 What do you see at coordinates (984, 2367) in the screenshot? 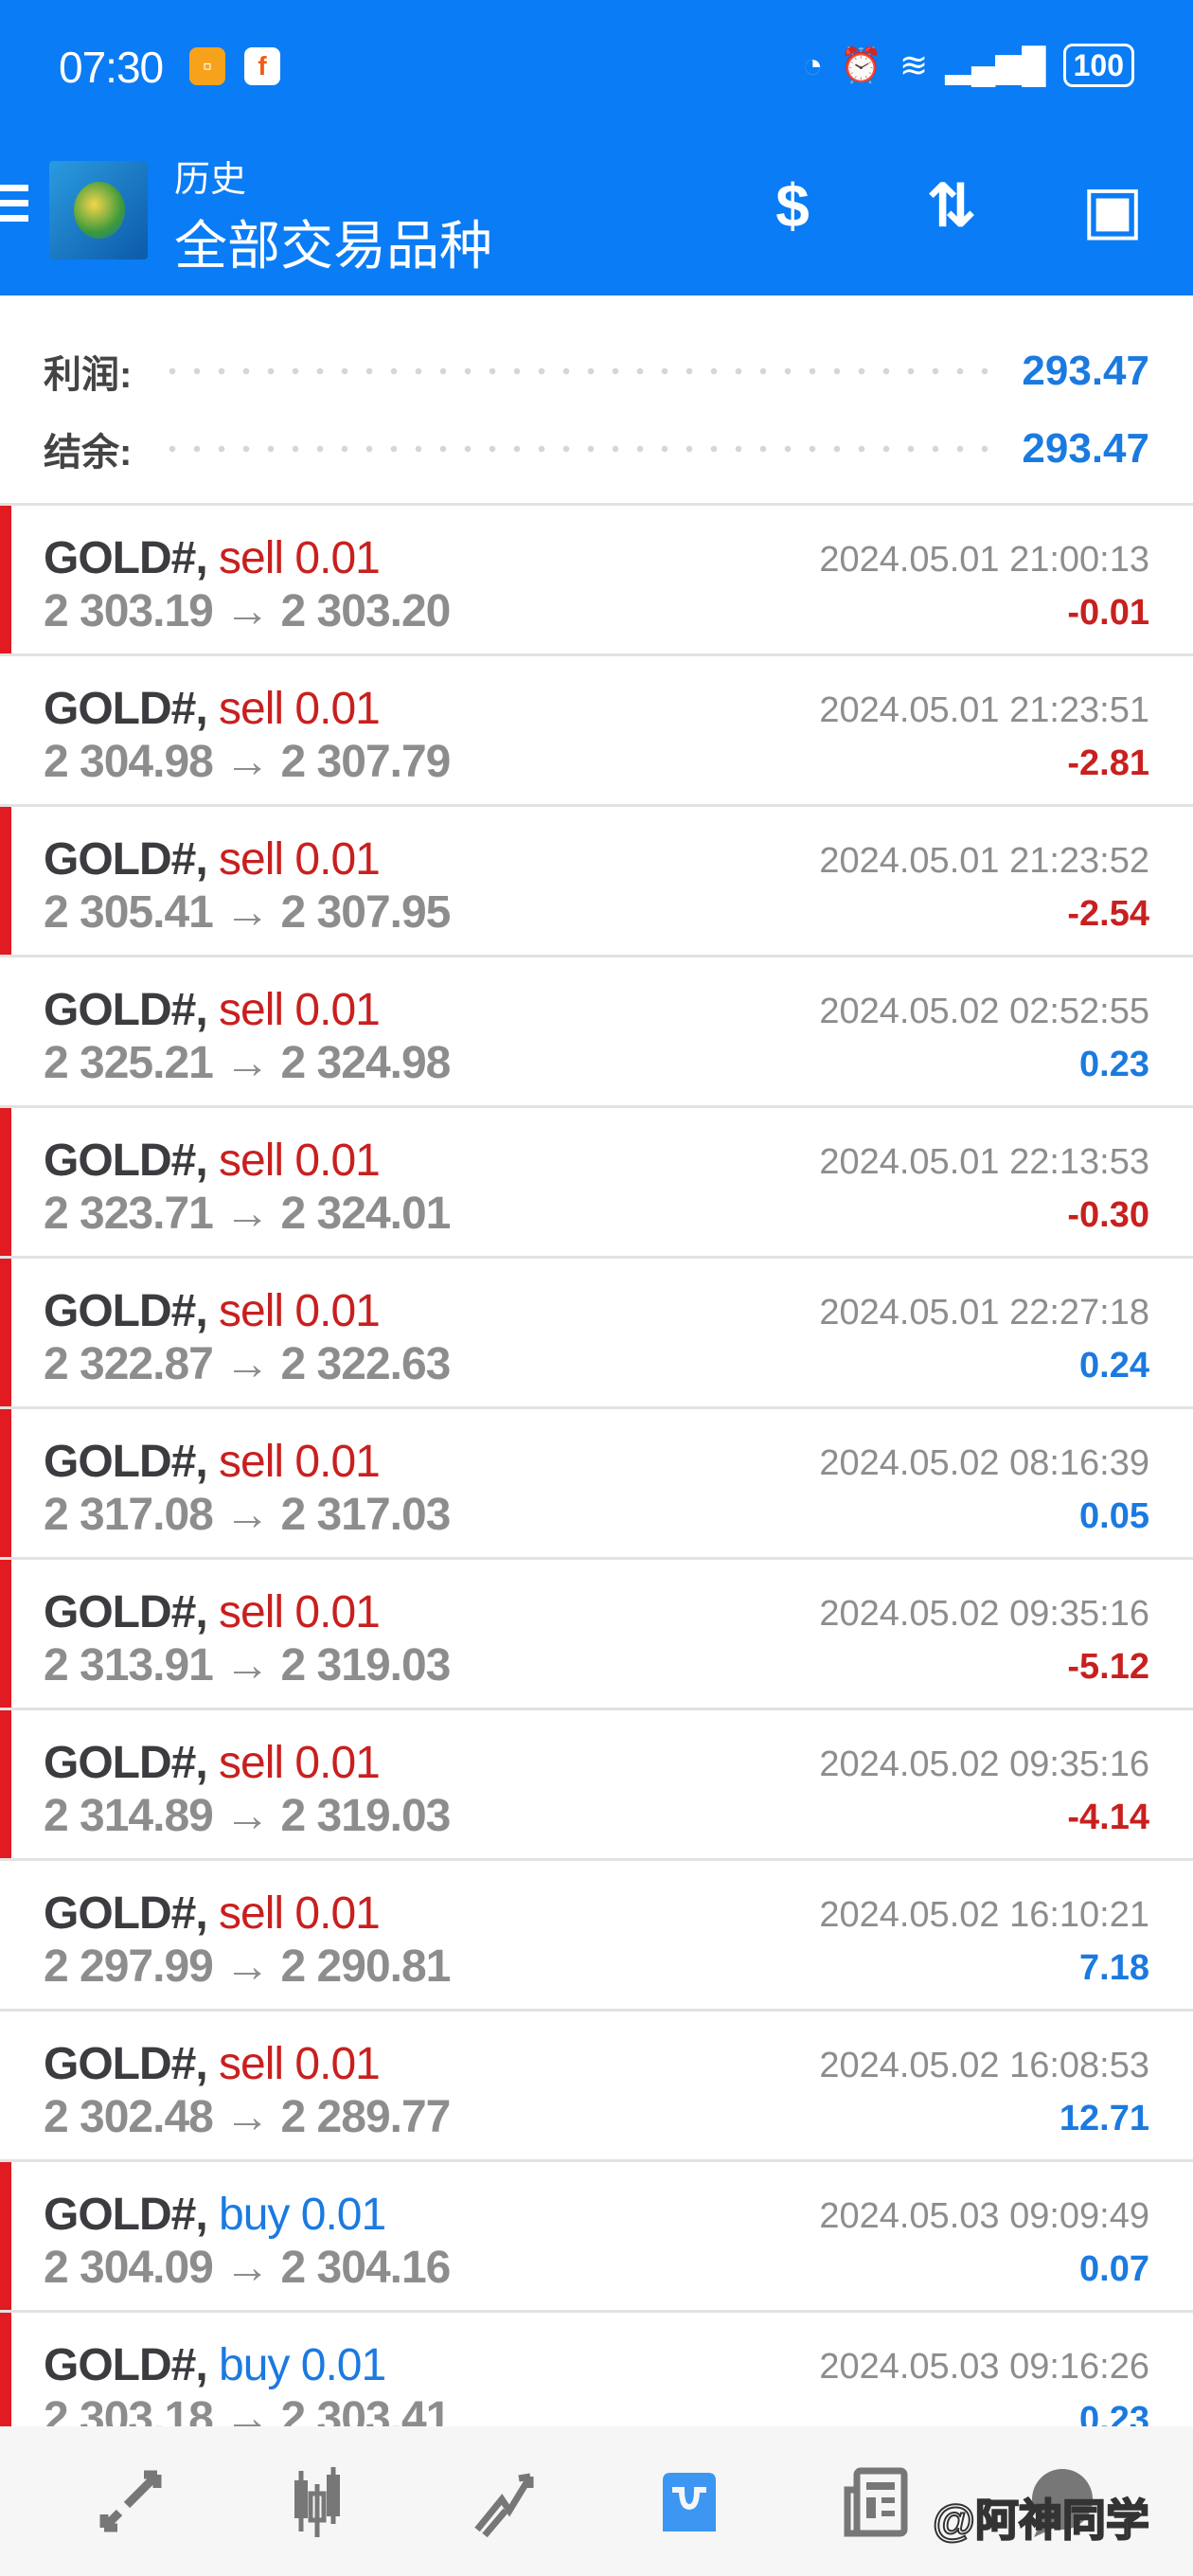
I see `trade-time: 2024.05.03 09:16:26` at bounding box center [984, 2367].